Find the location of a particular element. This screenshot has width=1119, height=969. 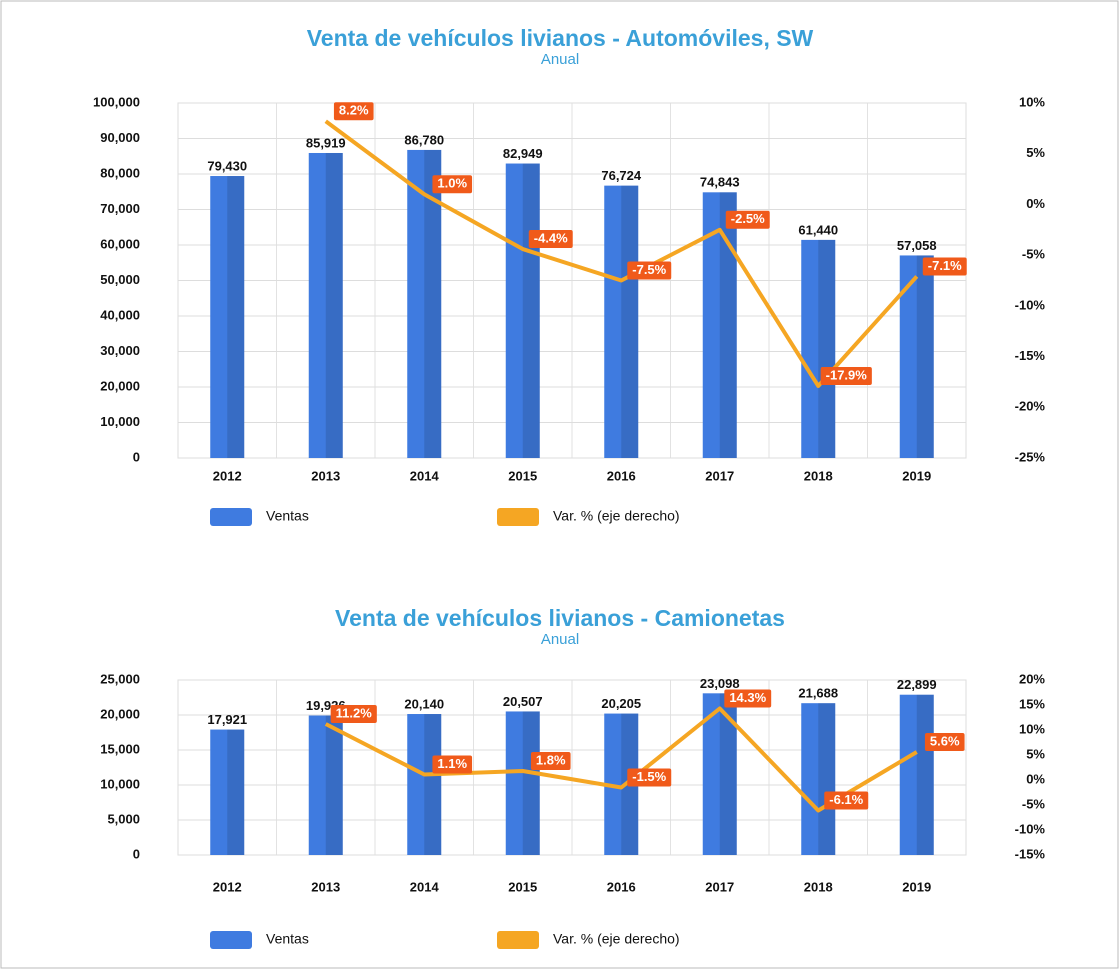

chart-title: Venta de vehículos livianos - Camionetas is located at coordinates (560, 618).